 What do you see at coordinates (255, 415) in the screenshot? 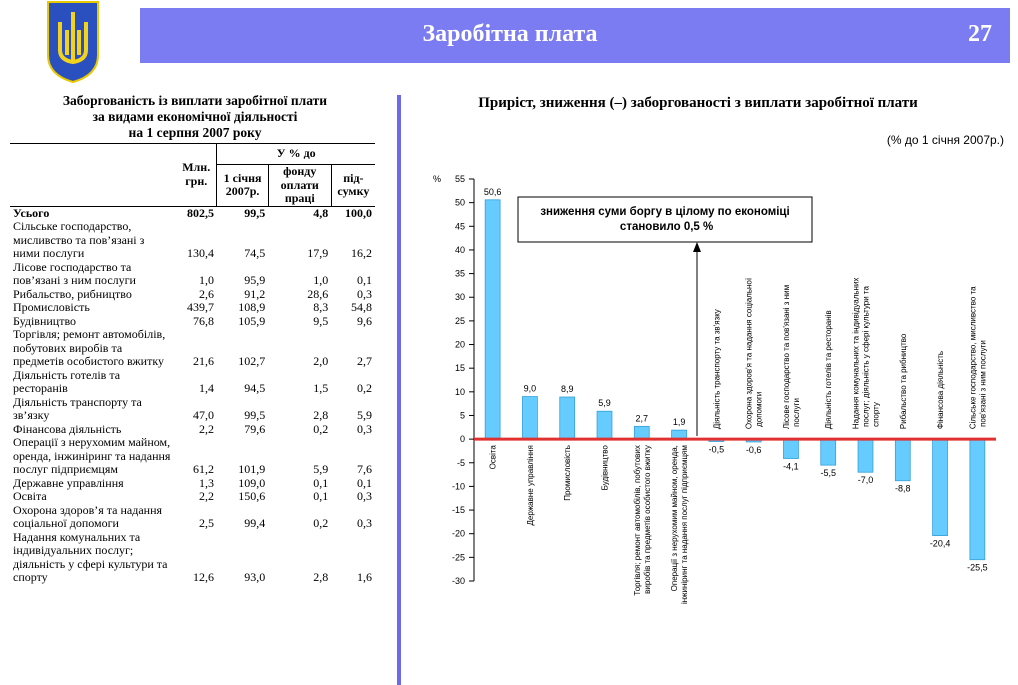
I see `table-number: 99,5` at bounding box center [255, 415].